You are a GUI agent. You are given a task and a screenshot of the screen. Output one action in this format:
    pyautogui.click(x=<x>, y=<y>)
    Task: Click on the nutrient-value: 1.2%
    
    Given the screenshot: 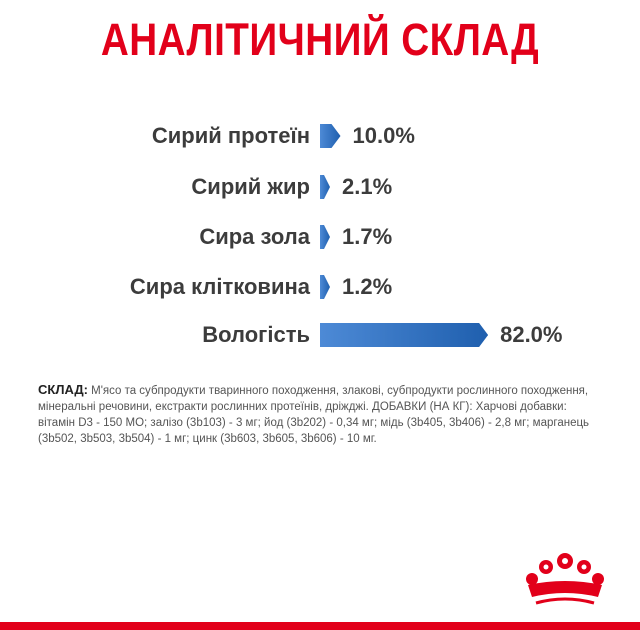 What is the action you would take?
    pyautogui.click(x=367, y=286)
    